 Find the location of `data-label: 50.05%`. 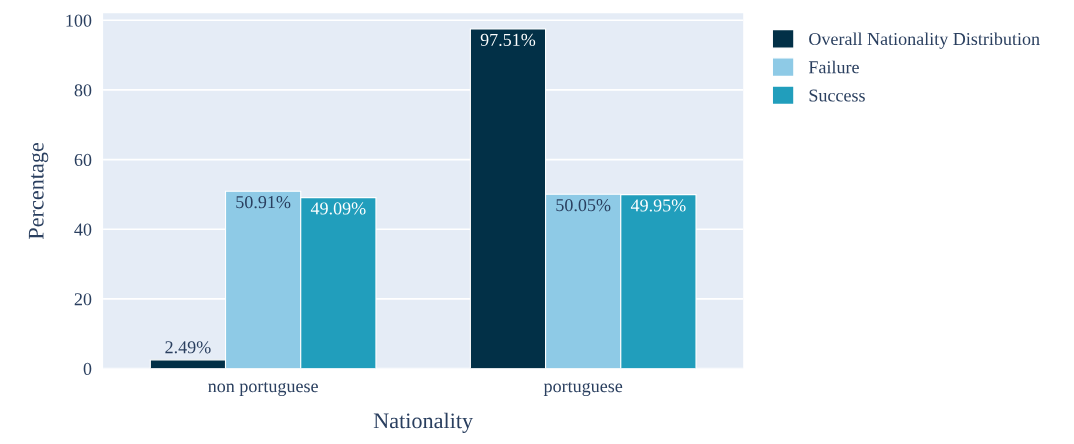

data-label: 50.05% is located at coordinates (583, 205).